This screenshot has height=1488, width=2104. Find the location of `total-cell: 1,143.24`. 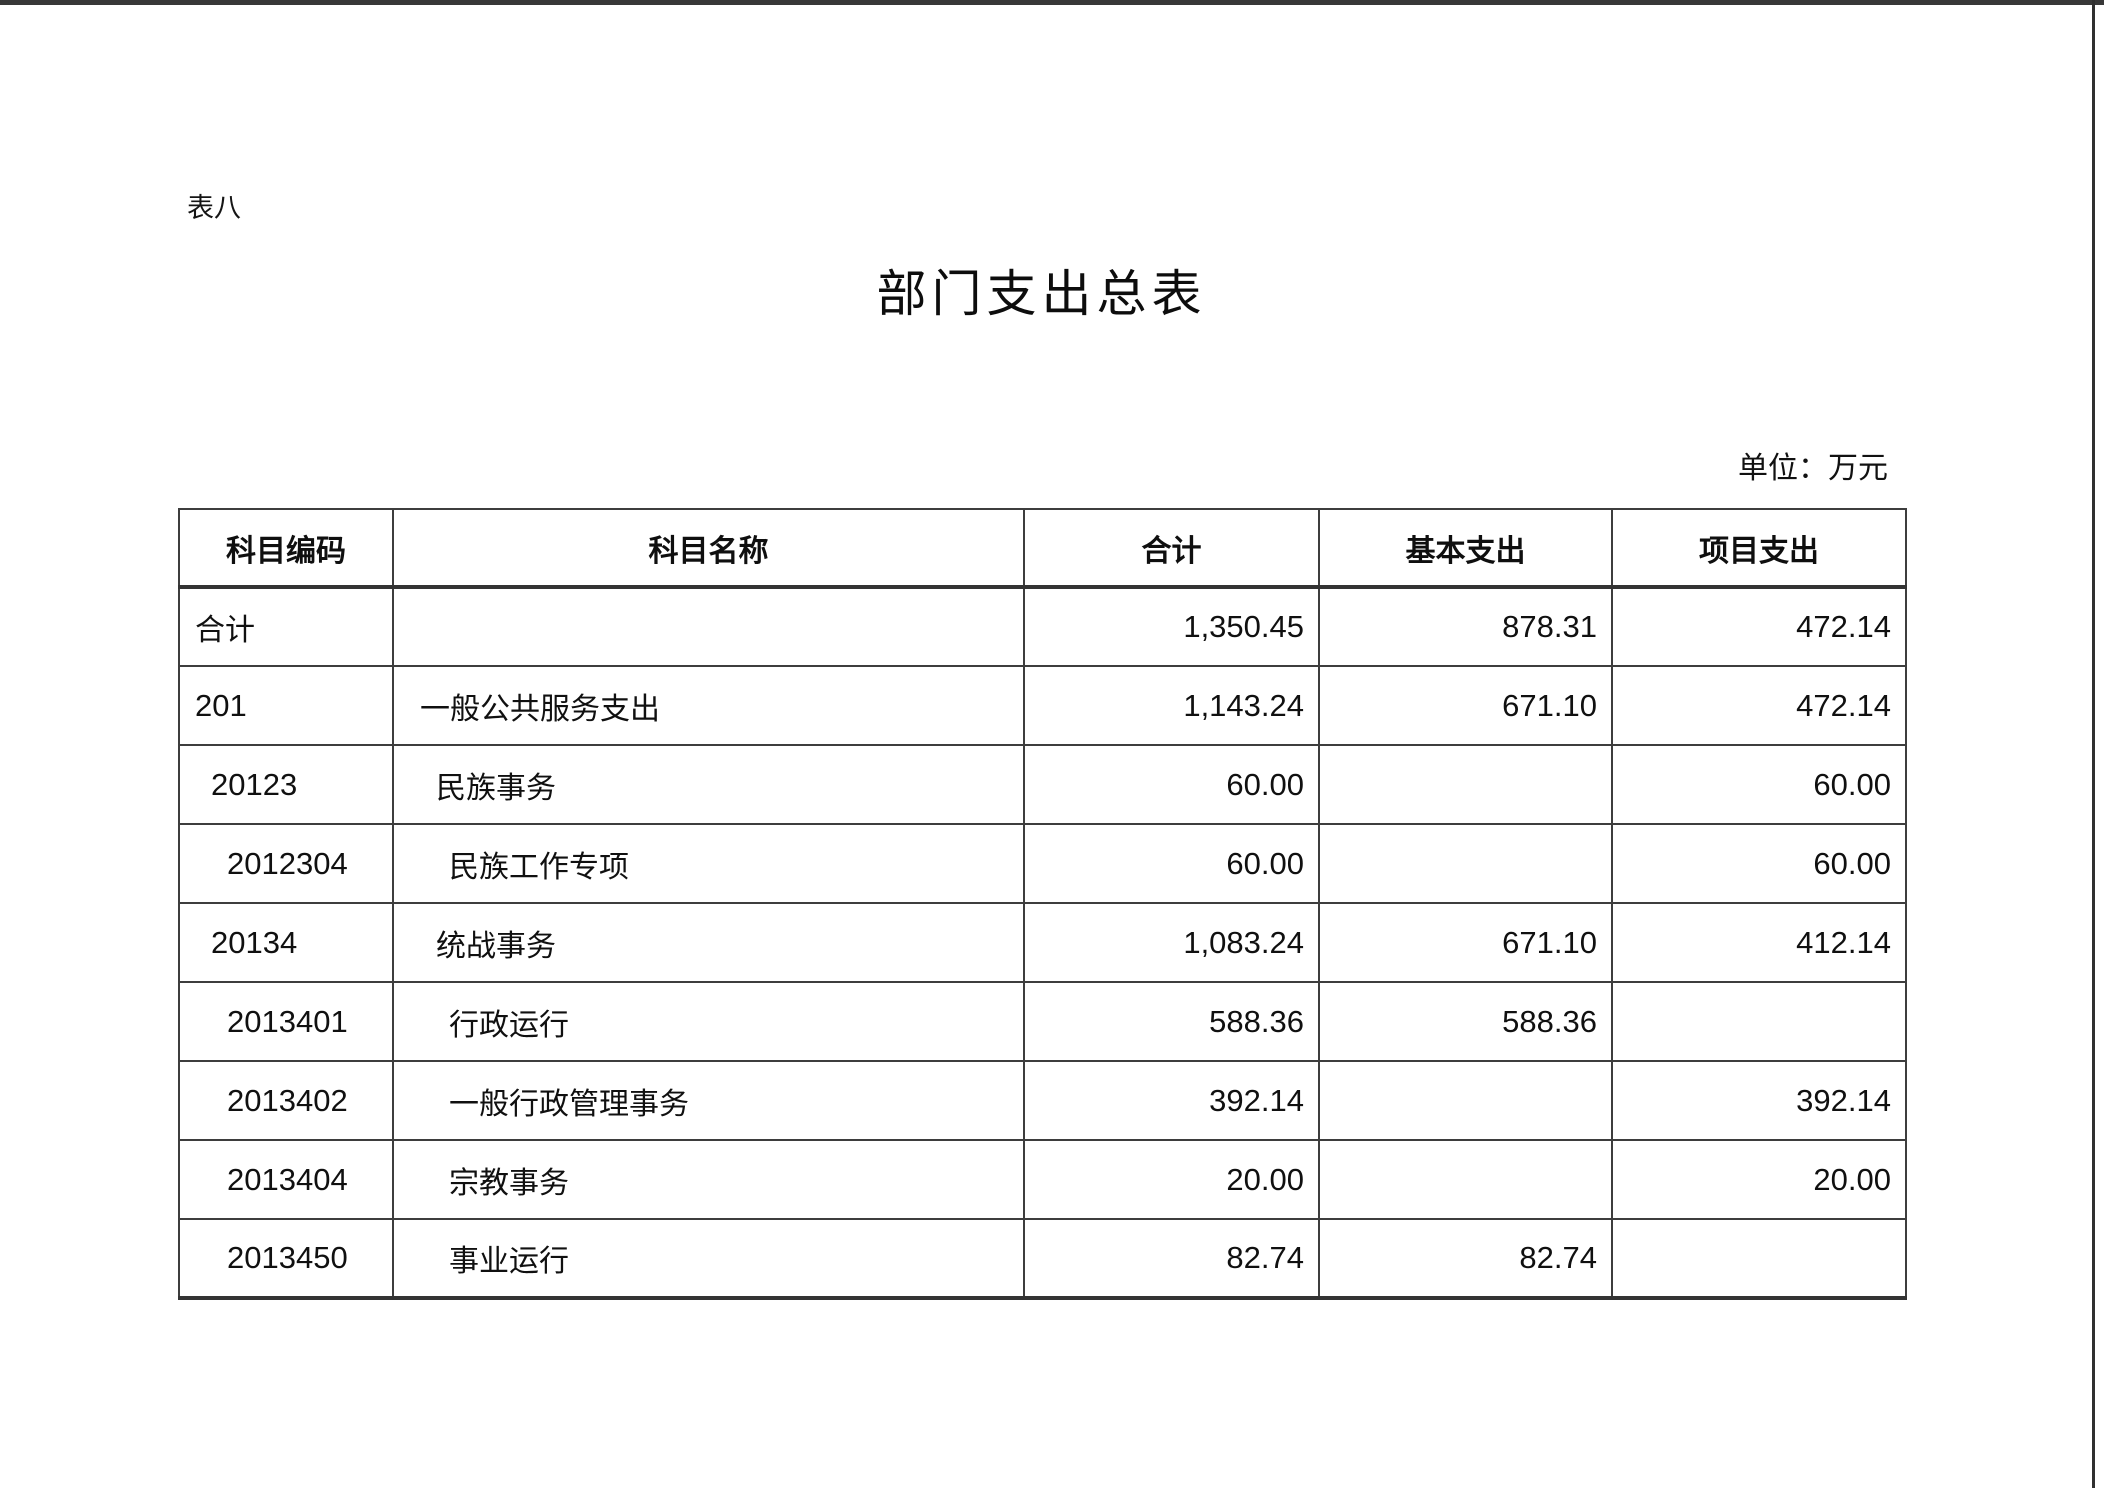

total-cell: 1,143.24 is located at coordinates (1171, 705).